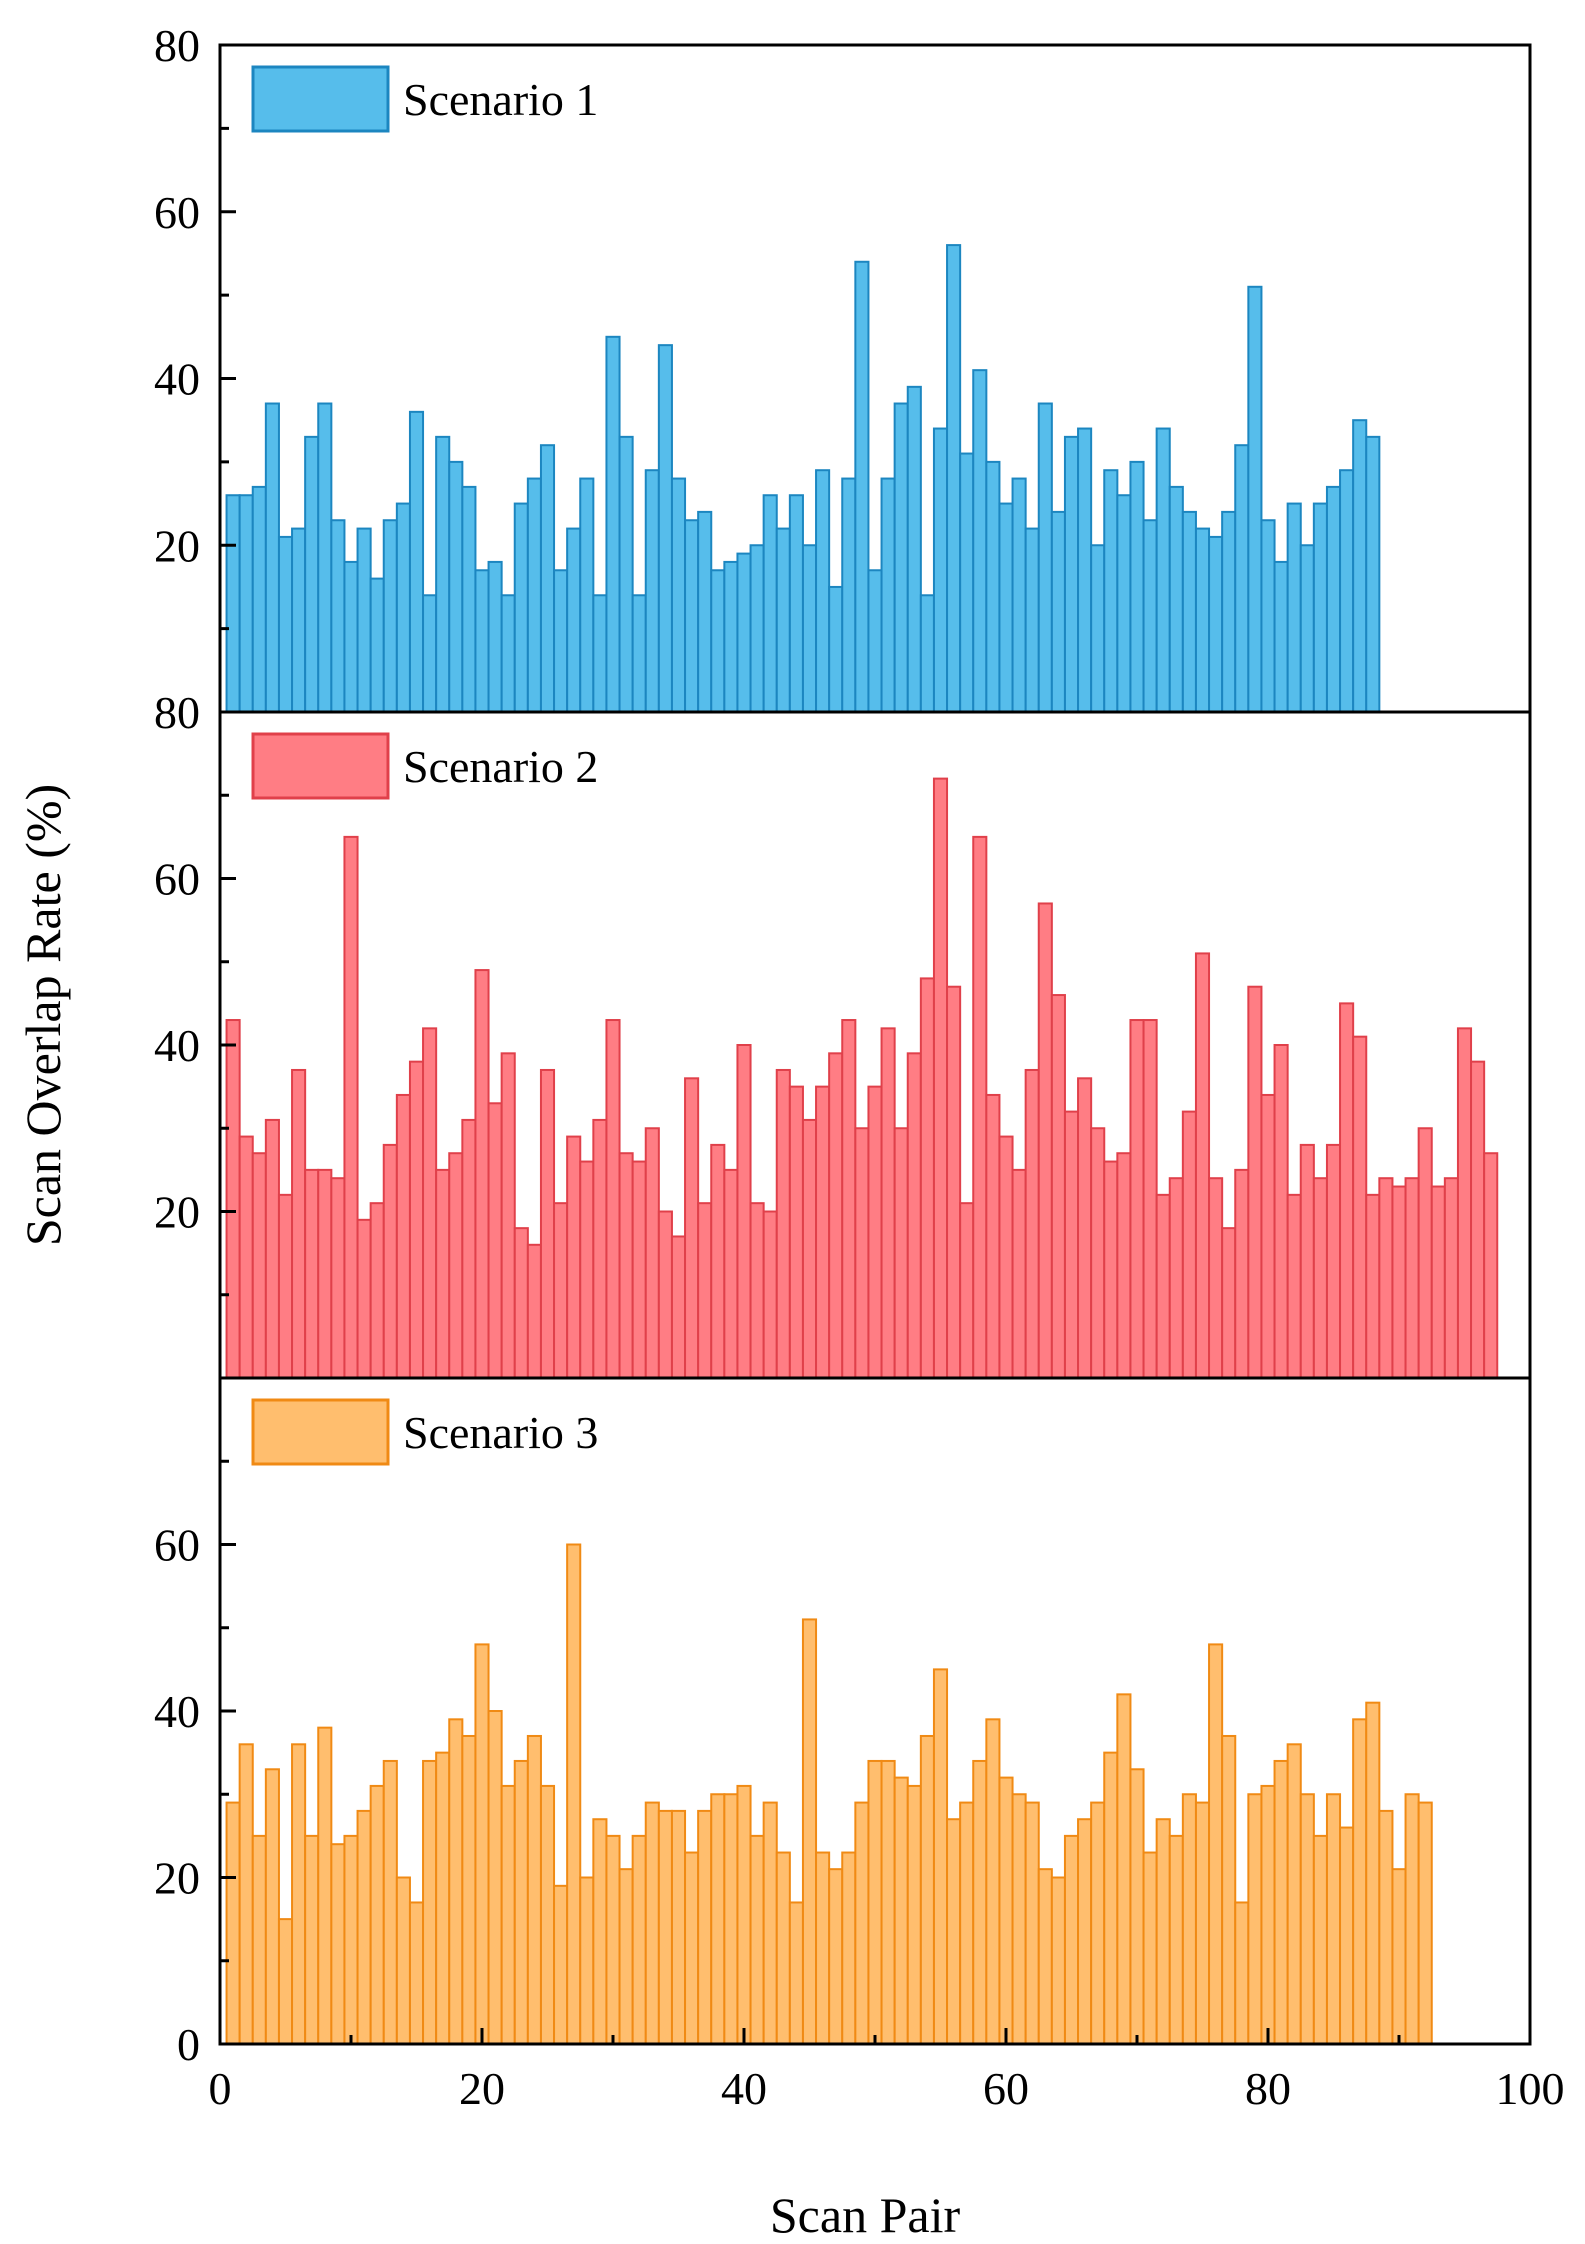 This screenshot has width=1585, height=2244. Describe the element at coordinates (1006, 2088) in the screenshot. I see `x-tick-label-60: 60` at that location.